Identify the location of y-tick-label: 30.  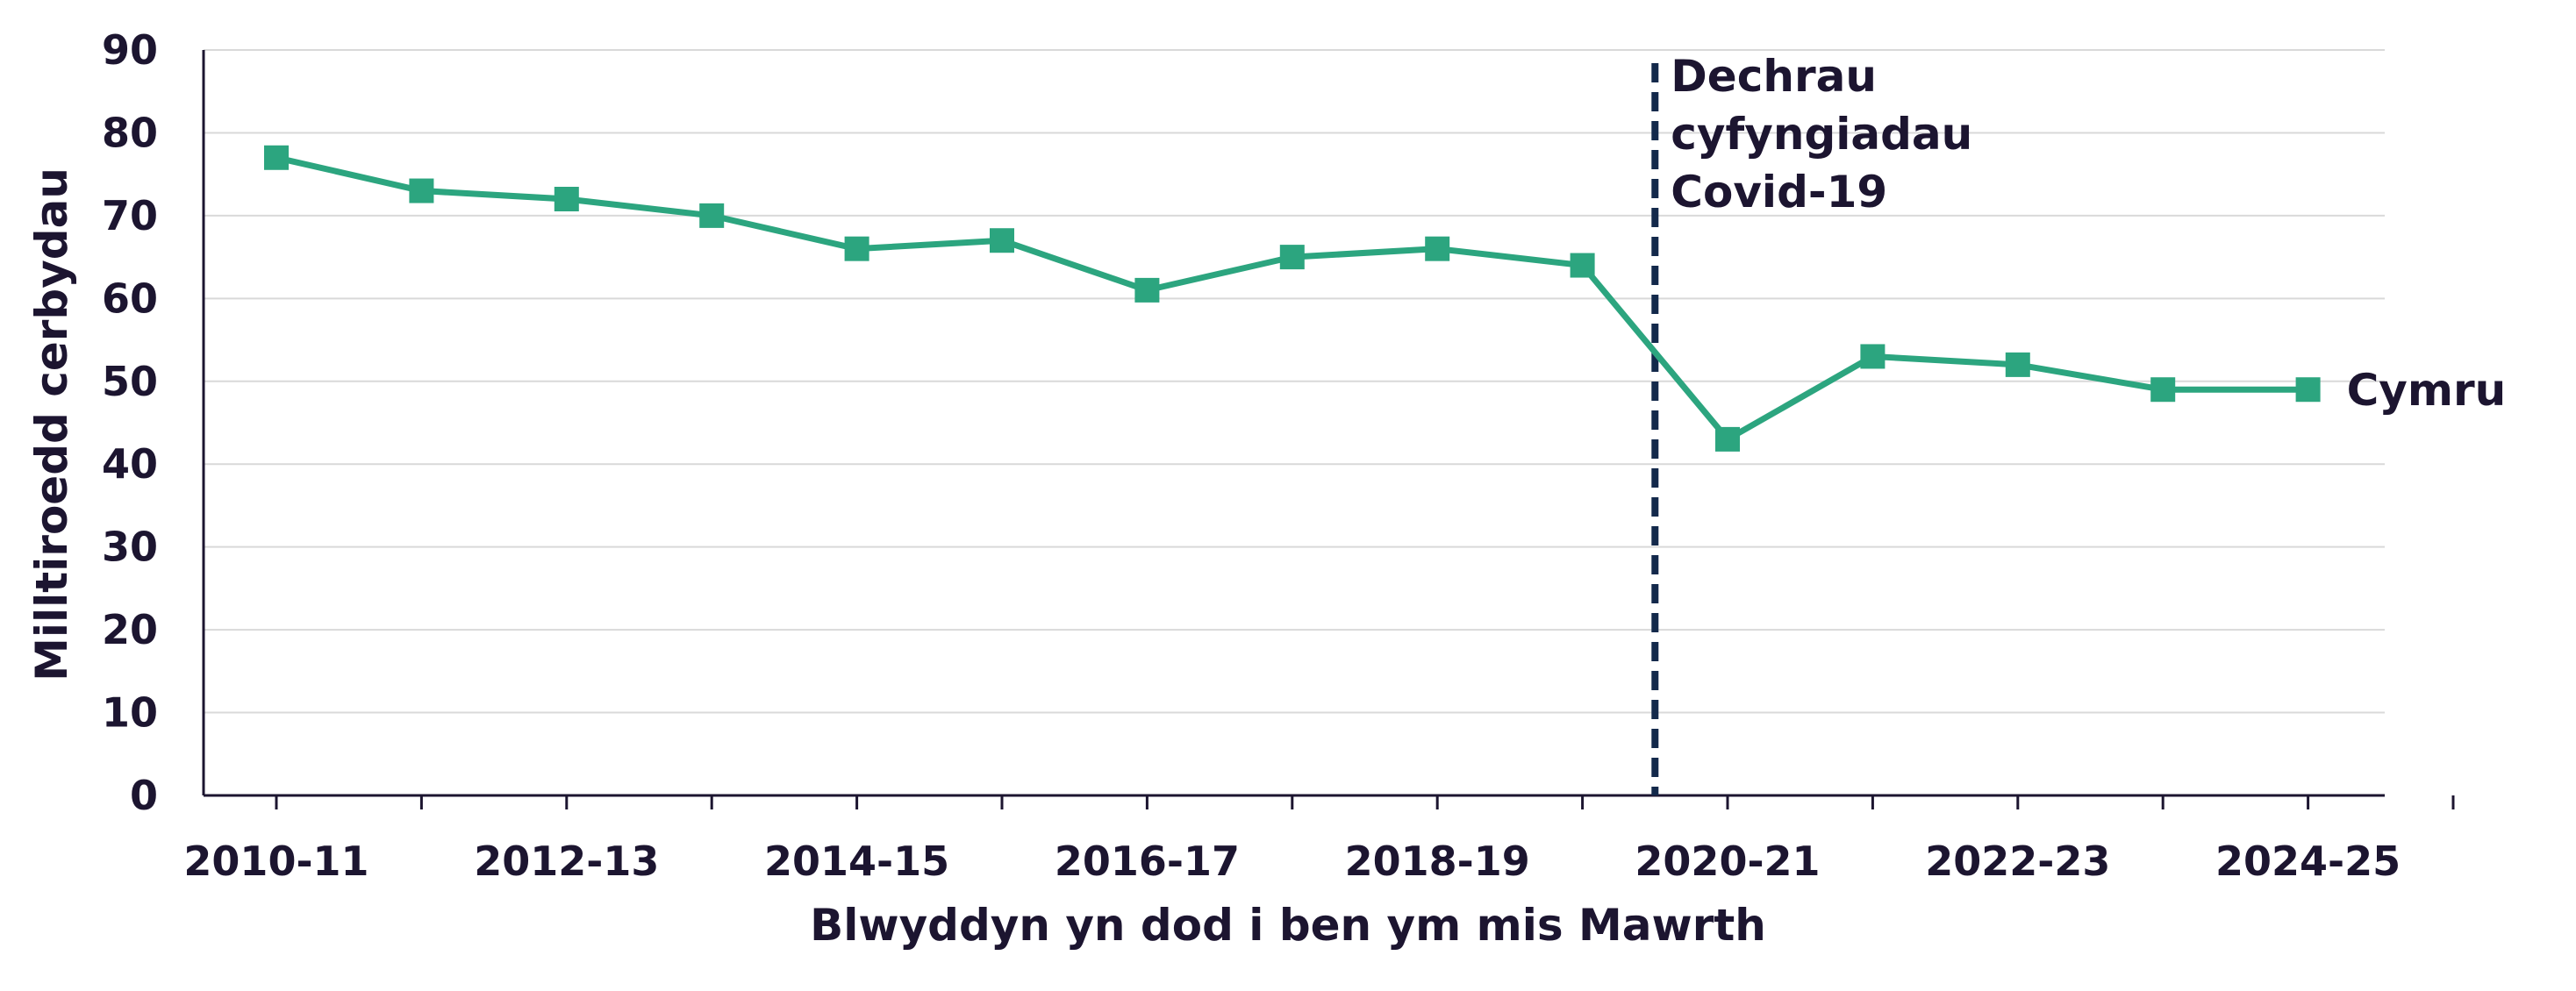
(130, 548).